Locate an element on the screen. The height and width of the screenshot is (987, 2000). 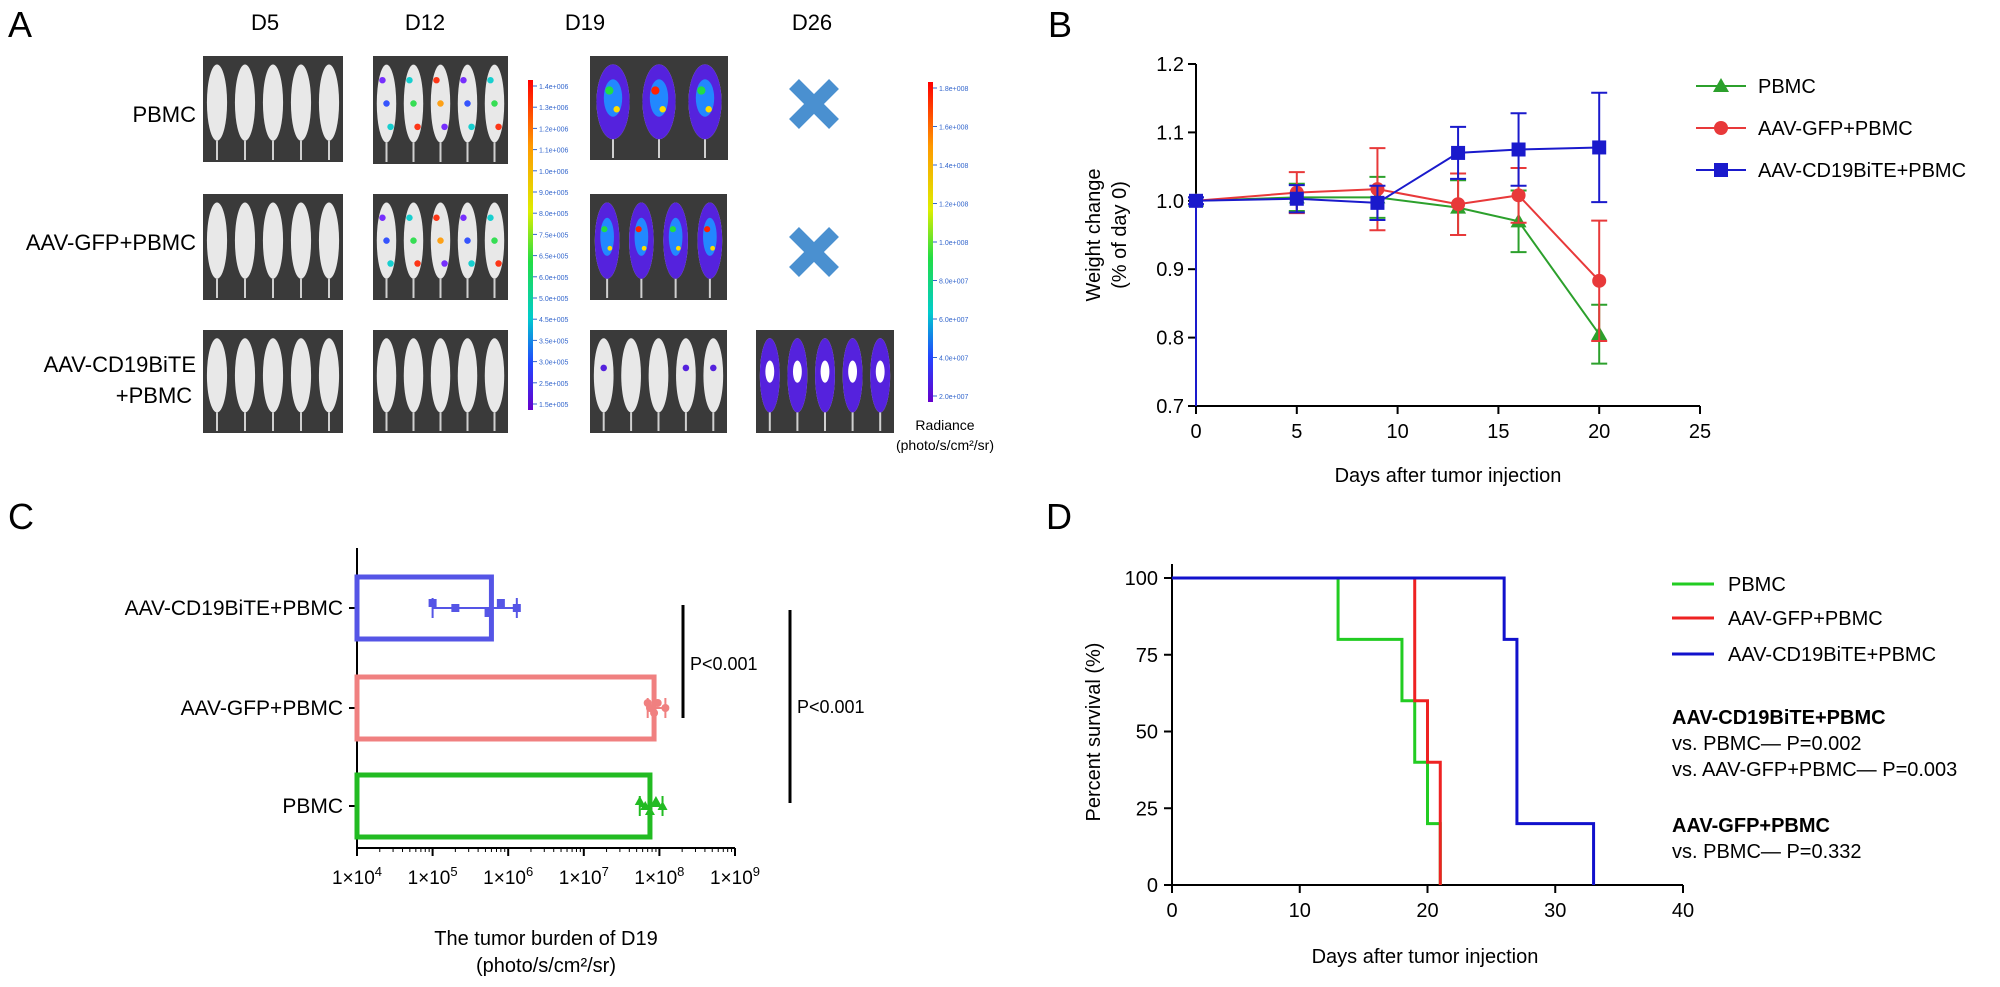
image-pbmc-d5 is located at coordinates (273, 109).